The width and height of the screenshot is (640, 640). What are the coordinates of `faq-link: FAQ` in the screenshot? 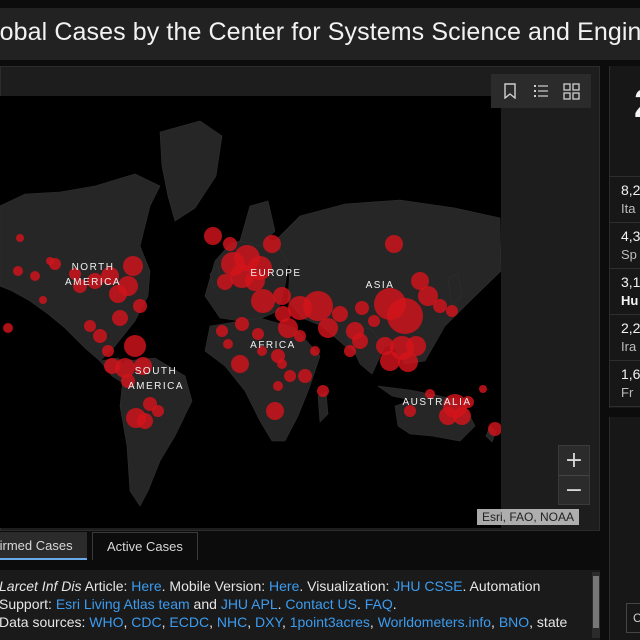 It's located at (378, 604).